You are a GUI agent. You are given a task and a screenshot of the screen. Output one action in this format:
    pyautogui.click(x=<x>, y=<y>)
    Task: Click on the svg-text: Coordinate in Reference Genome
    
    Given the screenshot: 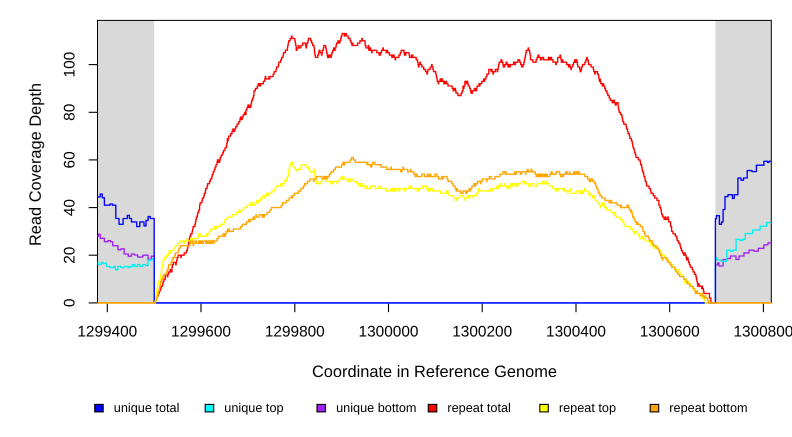 What is the action you would take?
    pyautogui.click(x=434, y=372)
    